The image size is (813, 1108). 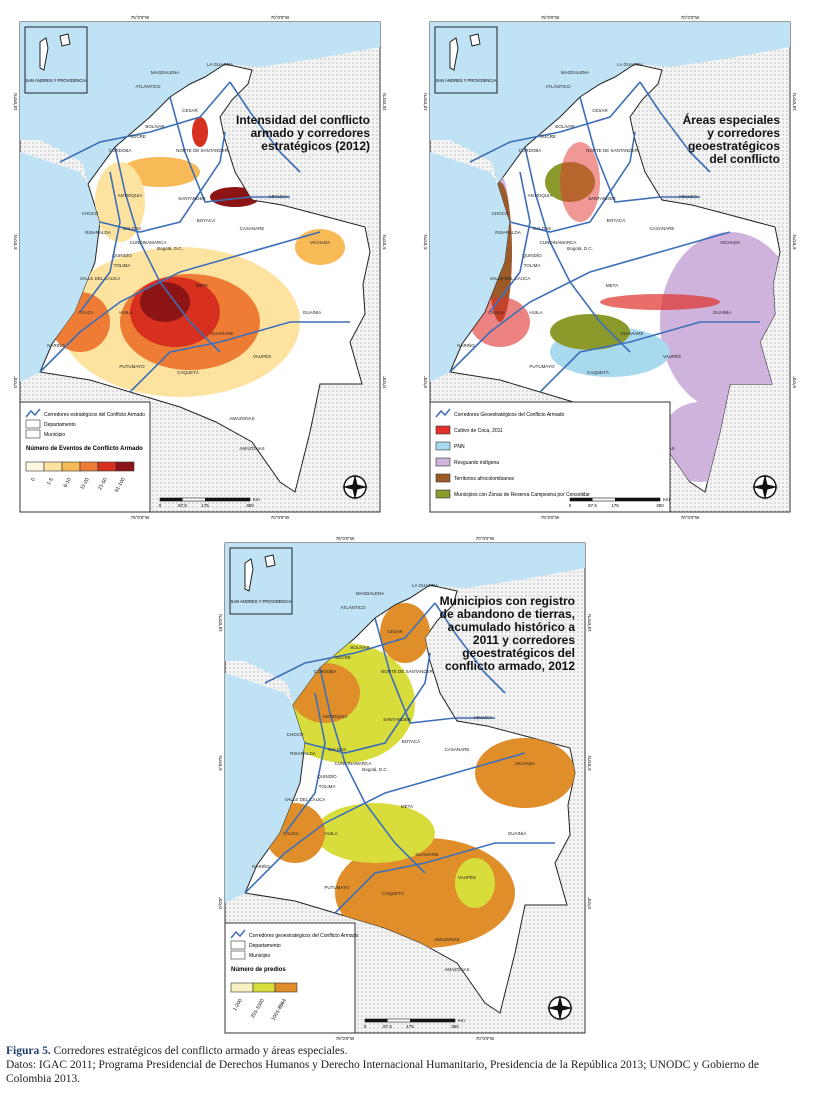 What do you see at coordinates (530, 150) in the screenshot?
I see `department-label: CÓRDOBA` at bounding box center [530, 150].